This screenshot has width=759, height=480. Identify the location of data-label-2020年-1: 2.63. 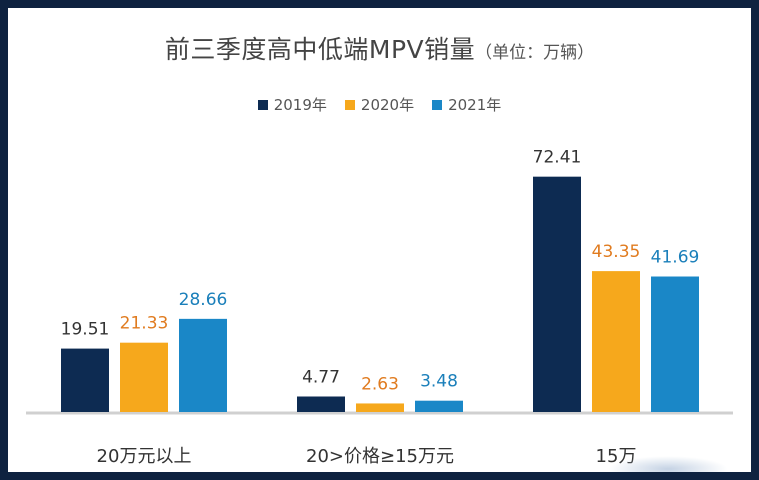
(380, 384).